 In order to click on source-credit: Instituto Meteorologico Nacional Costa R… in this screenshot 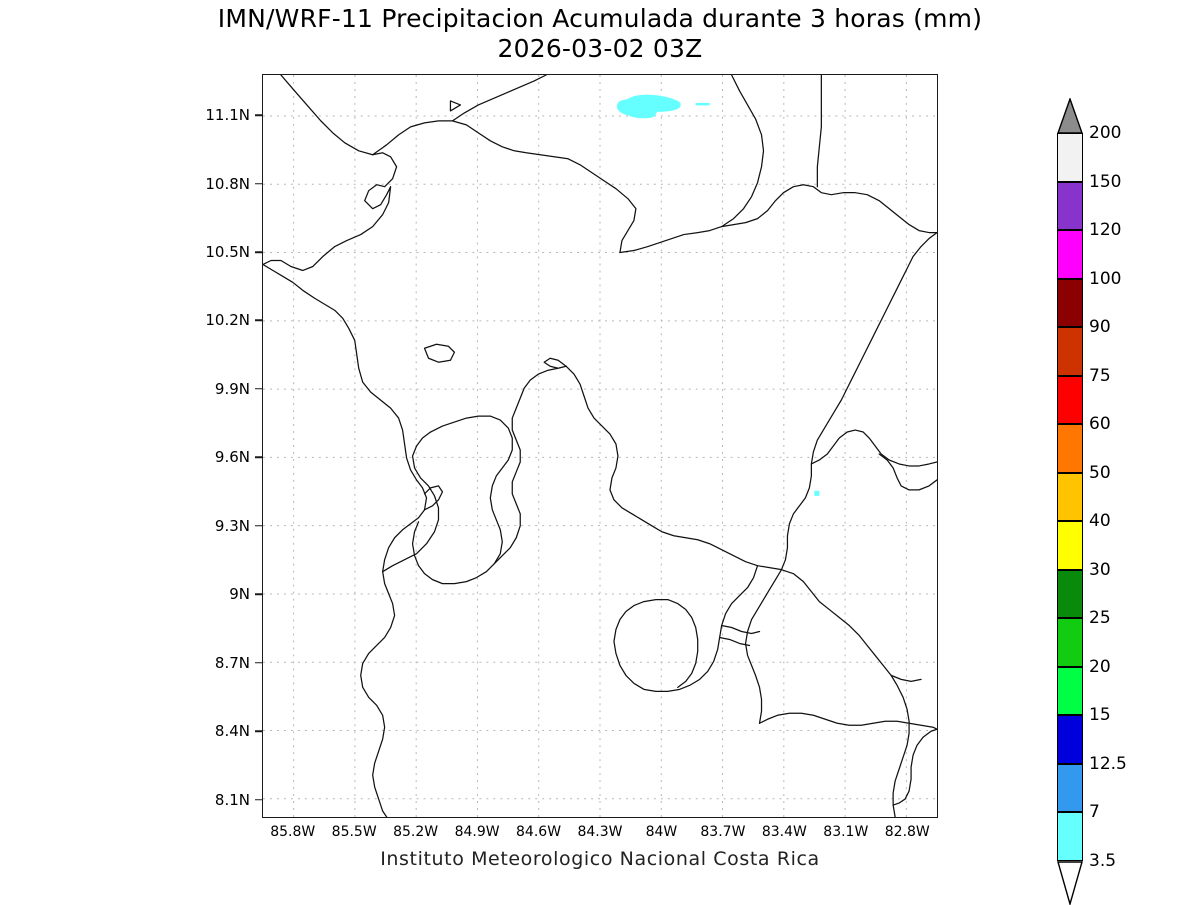, I will do `click(600, 859)`.